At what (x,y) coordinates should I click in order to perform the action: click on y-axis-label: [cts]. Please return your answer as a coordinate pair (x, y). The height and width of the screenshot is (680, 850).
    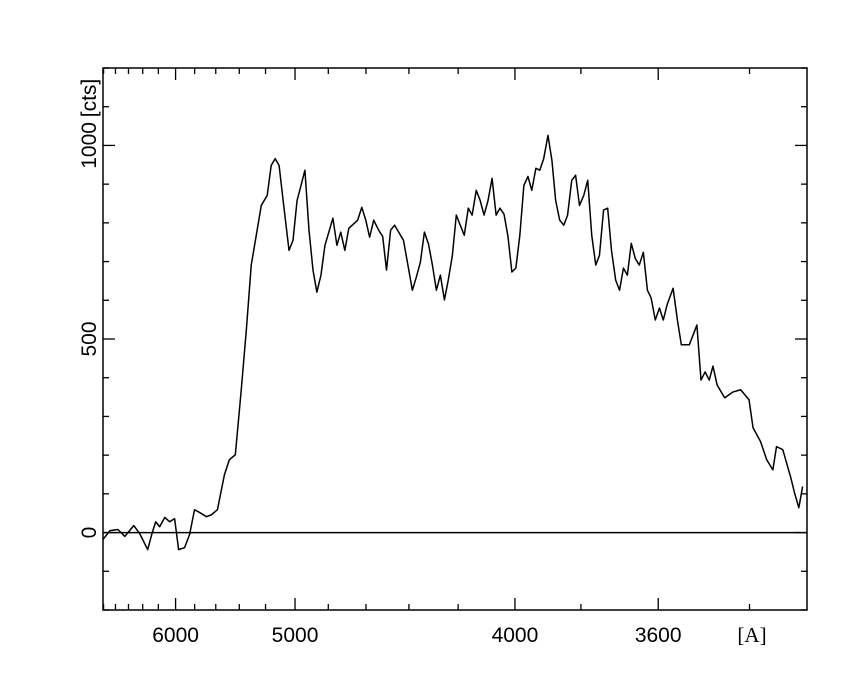
    Looking at the image, I should click on (89, 98).